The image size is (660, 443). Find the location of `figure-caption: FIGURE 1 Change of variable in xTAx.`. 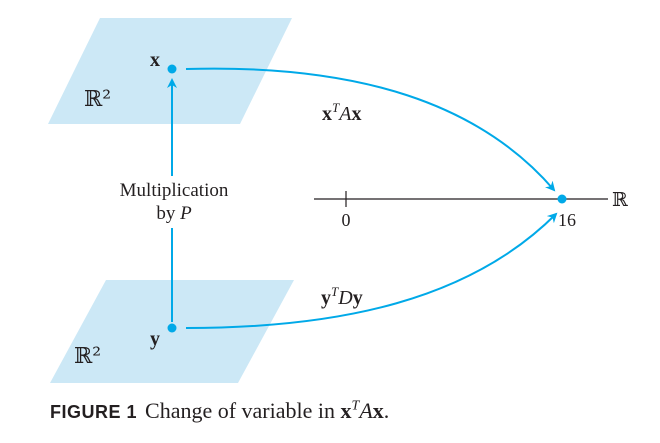

figure-caption: FIGURE 1 Change of variable in xTAx. is located at coordinates (219, 411).